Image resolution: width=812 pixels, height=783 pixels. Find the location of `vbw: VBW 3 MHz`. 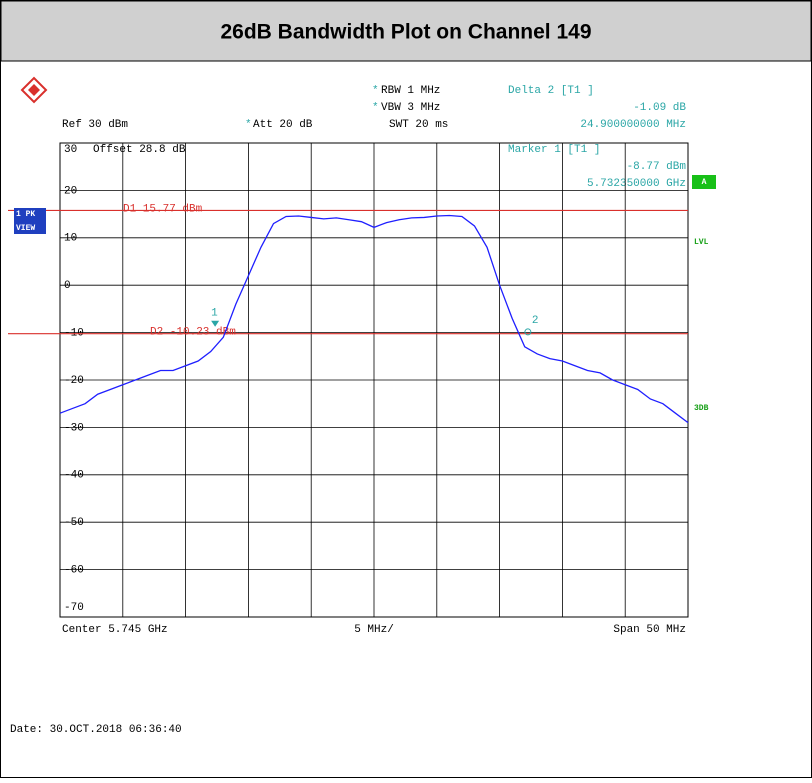

vbw: VBW 3 MHz is located at coordinates (410, 108).